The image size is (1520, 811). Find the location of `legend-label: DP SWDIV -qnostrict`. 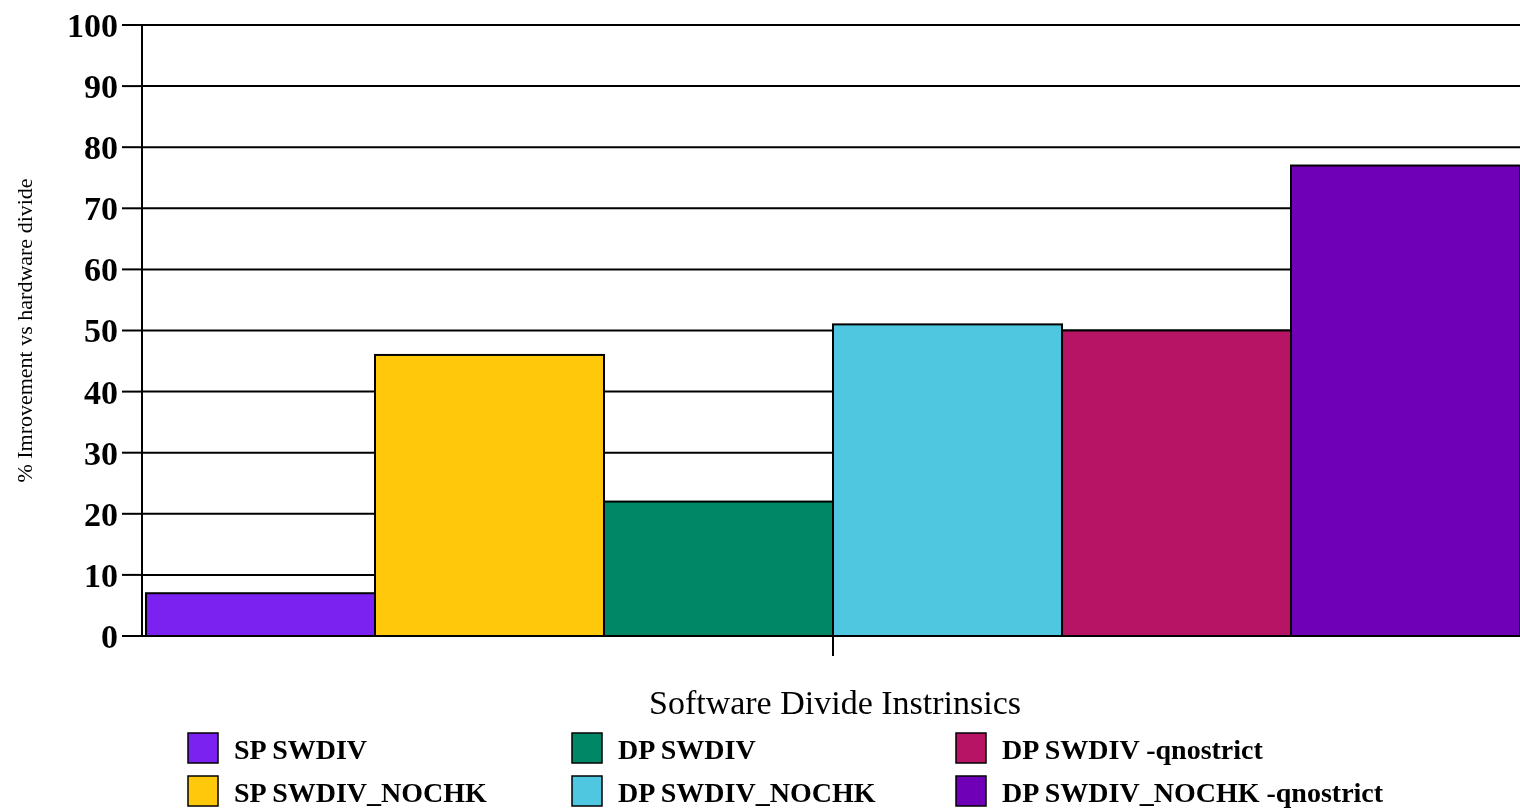

legend-label: DP SWDIV -qnostrict is located at coordinates (1133, 749).